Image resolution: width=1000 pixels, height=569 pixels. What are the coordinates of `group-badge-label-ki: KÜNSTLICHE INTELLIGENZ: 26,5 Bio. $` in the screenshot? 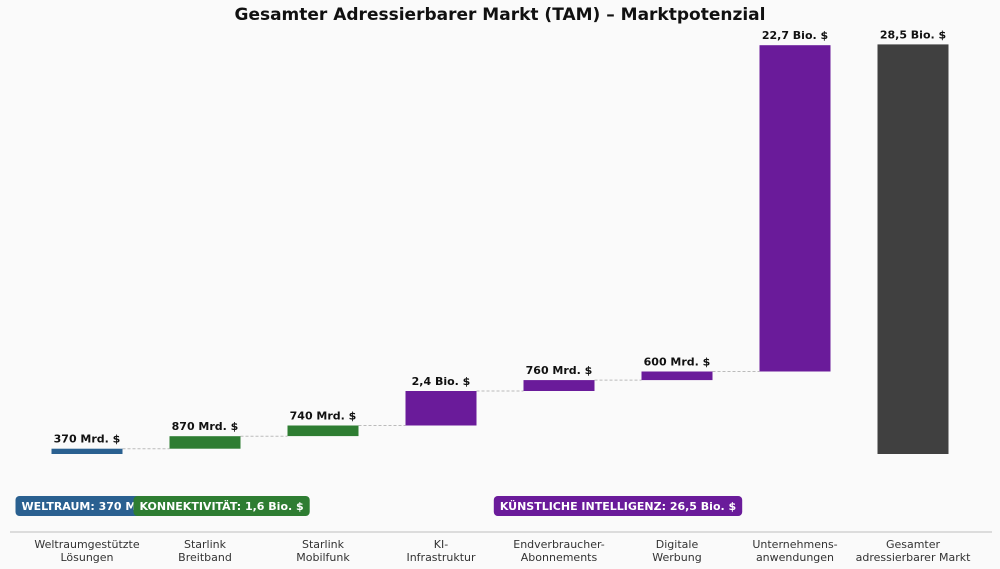 It's located at (618, 506).